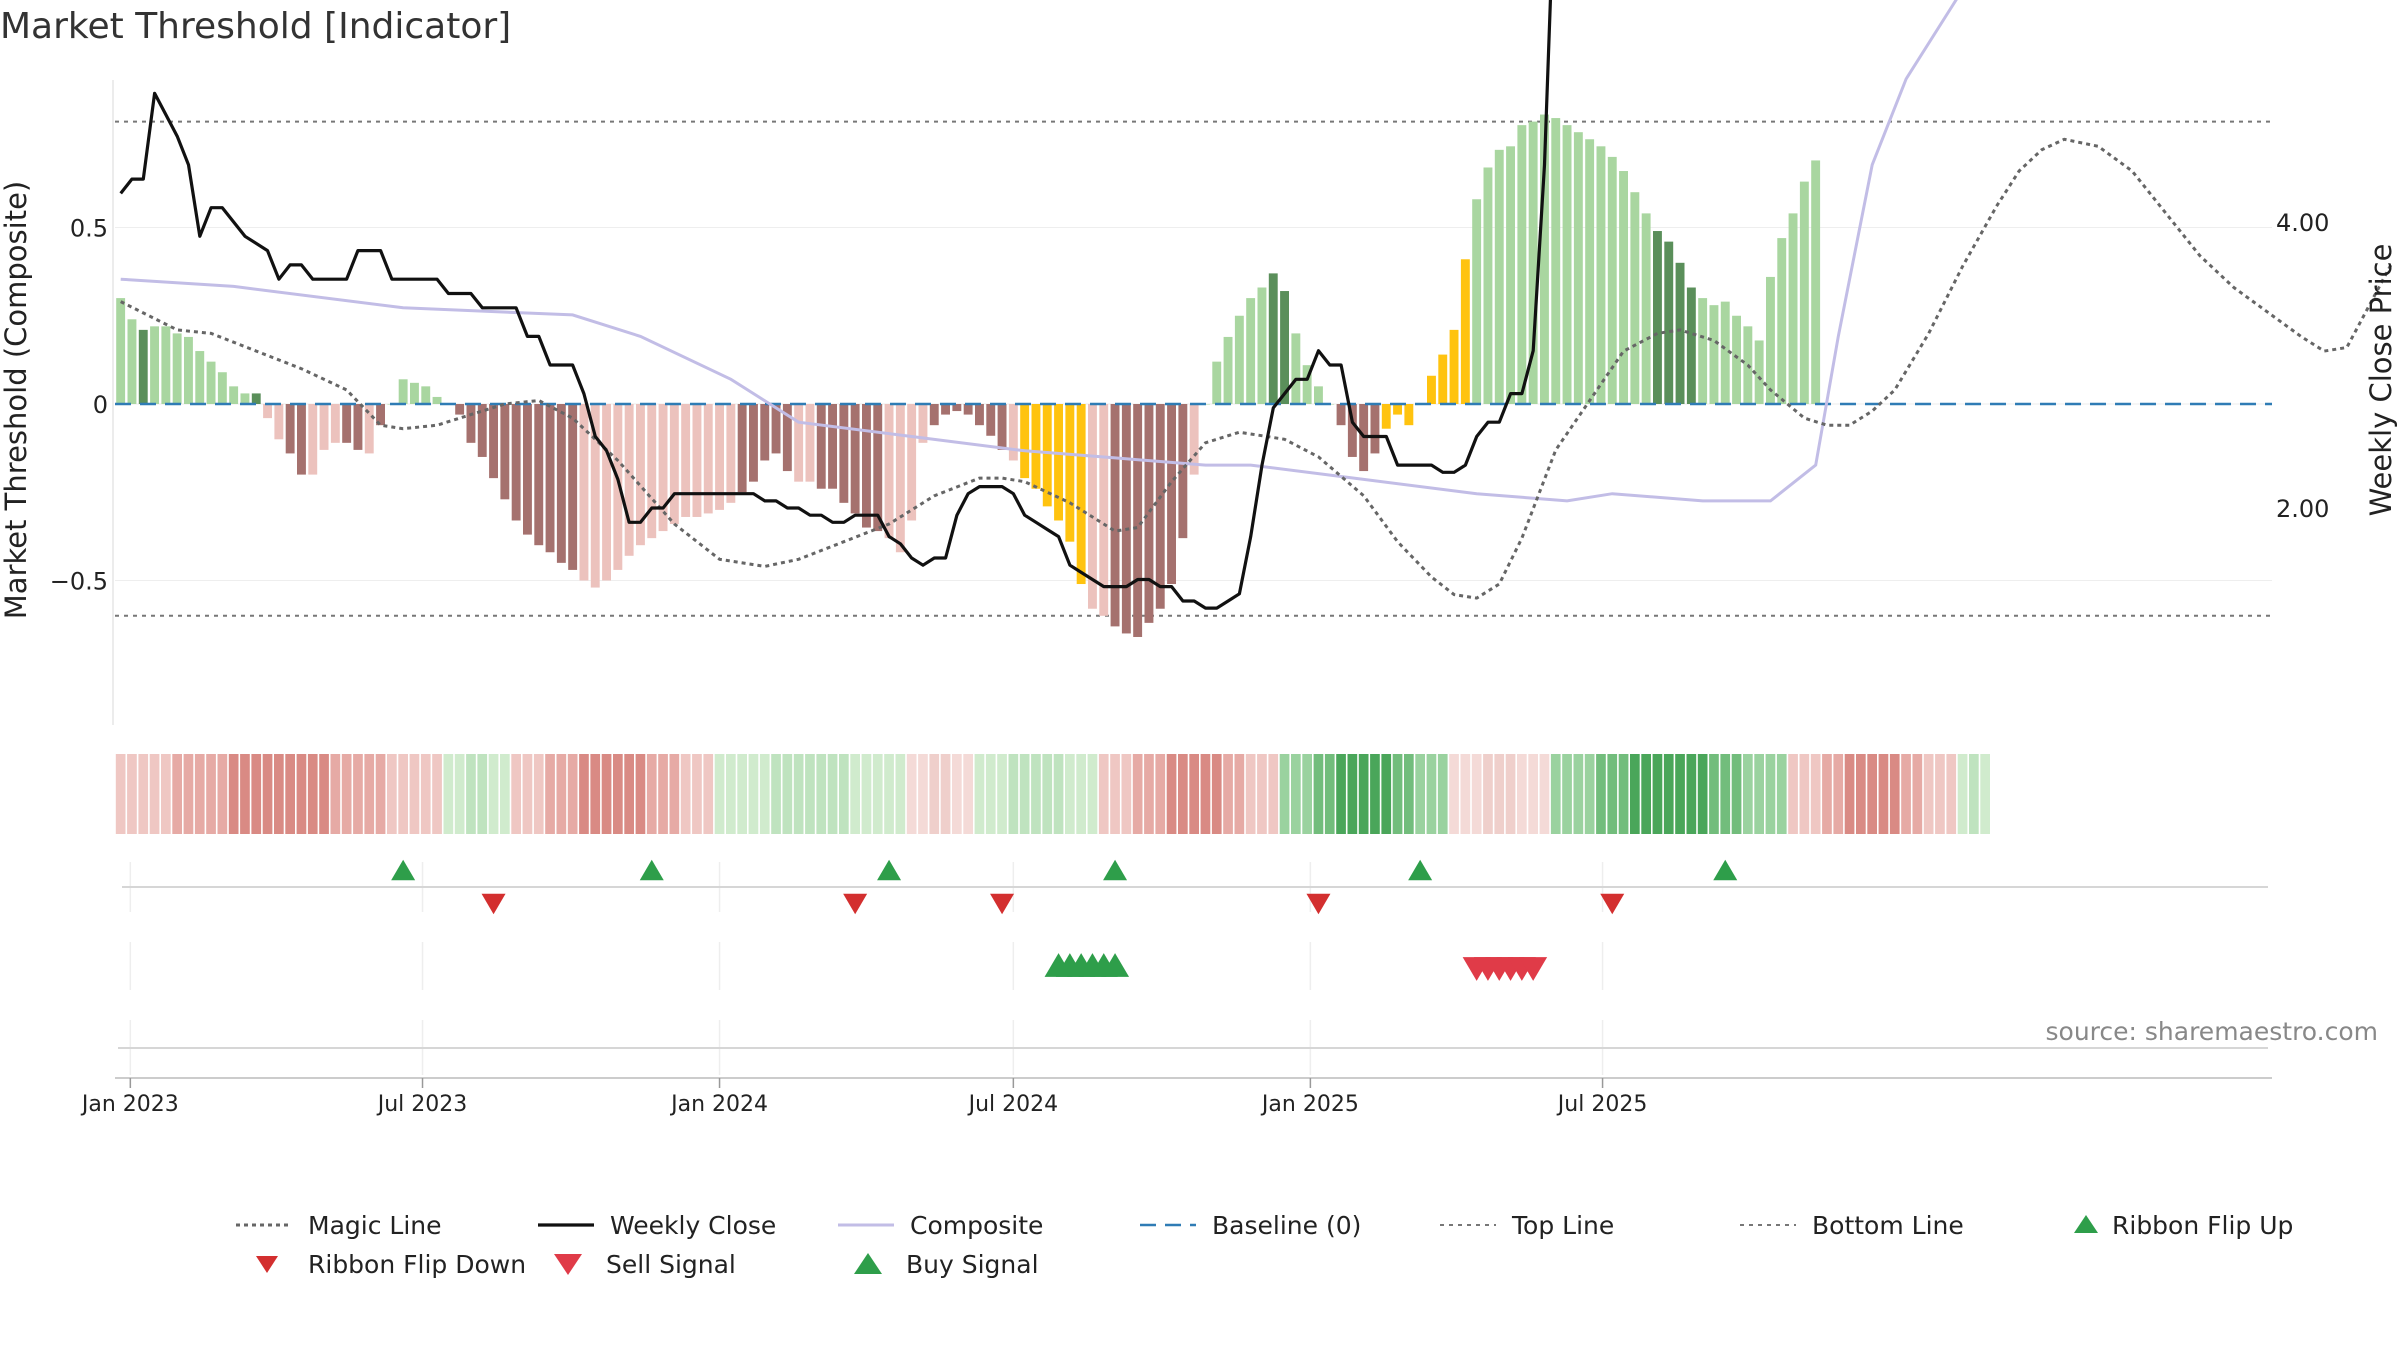  I want to click on legend-label: Ribbon Flip Down, so click(417, 1264).